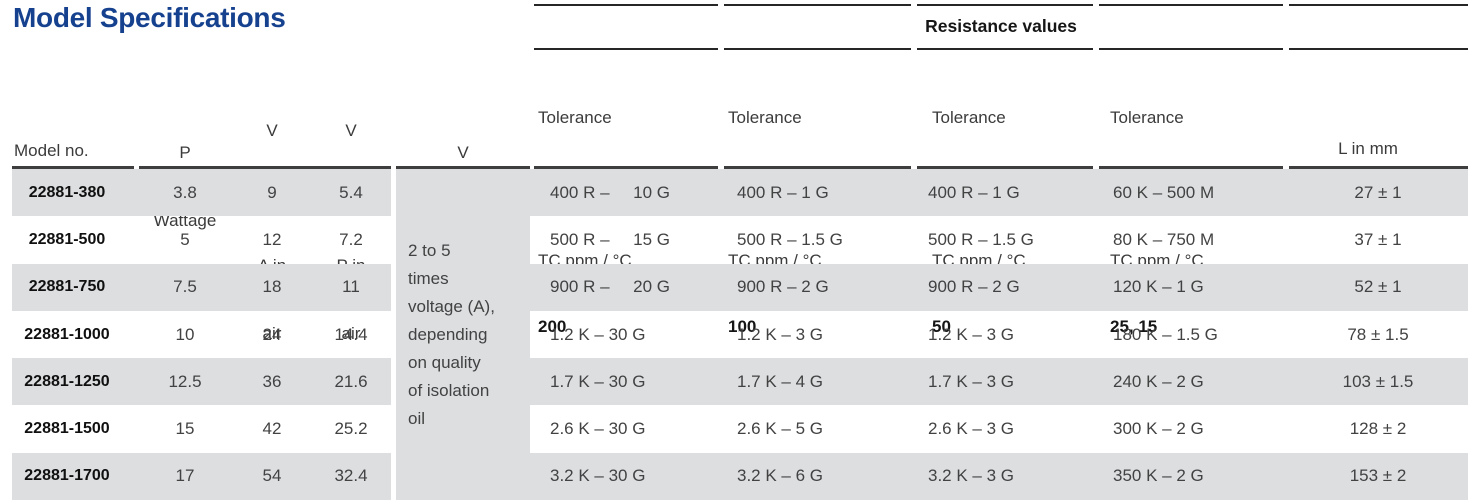 This screenshot has width=1475, height=500. What do you see at coordinates (610, 192) in the screenshot?
I see `resistance-tc200: 400 R – 10 G` at bounding box center [610, 192].